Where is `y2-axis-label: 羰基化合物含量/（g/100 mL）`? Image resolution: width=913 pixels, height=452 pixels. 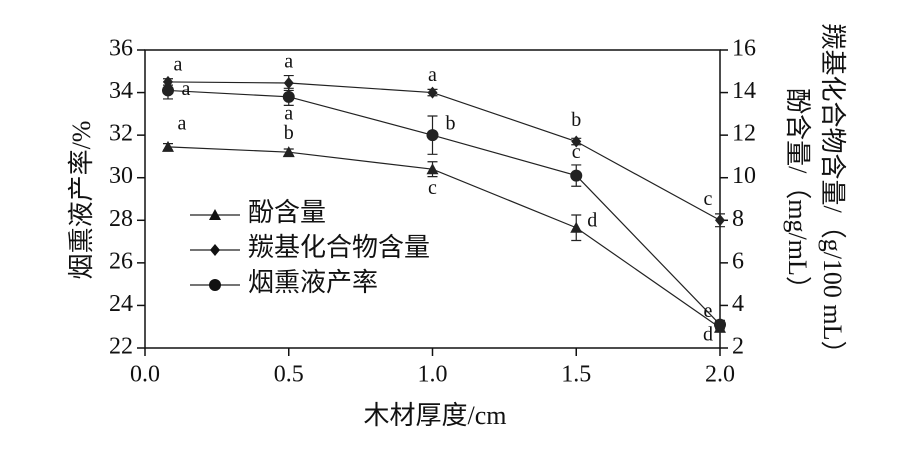
y2-axis-label: 羰基化合物含量/（g/100 mL） is located at coordinates (832, 194).